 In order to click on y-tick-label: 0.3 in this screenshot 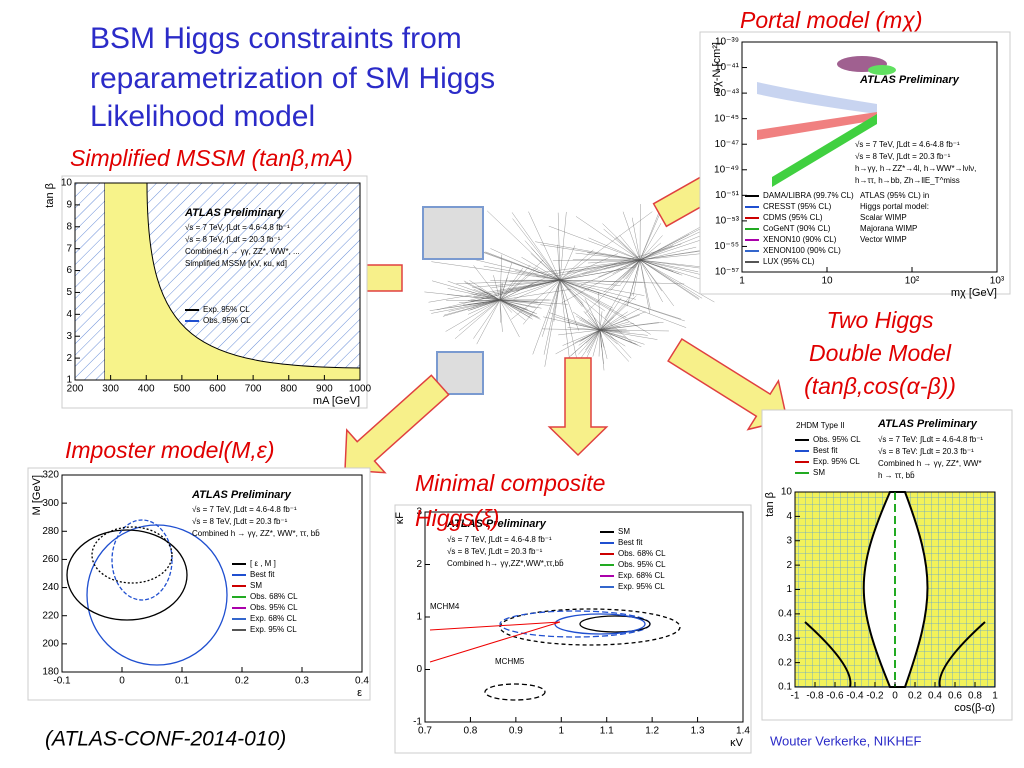, I will do `click(785, 638)`.